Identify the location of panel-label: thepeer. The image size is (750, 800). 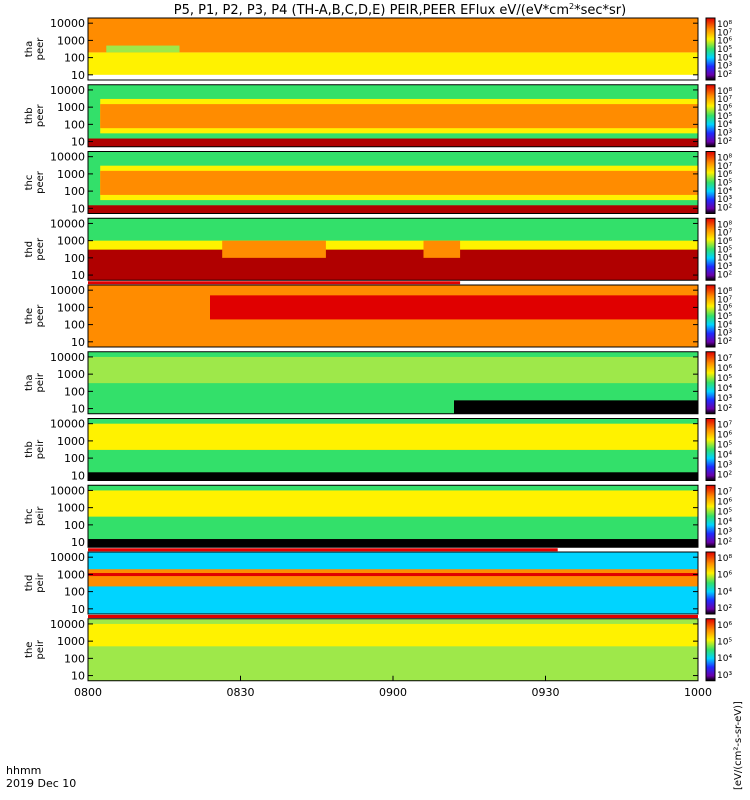
(35, 316).